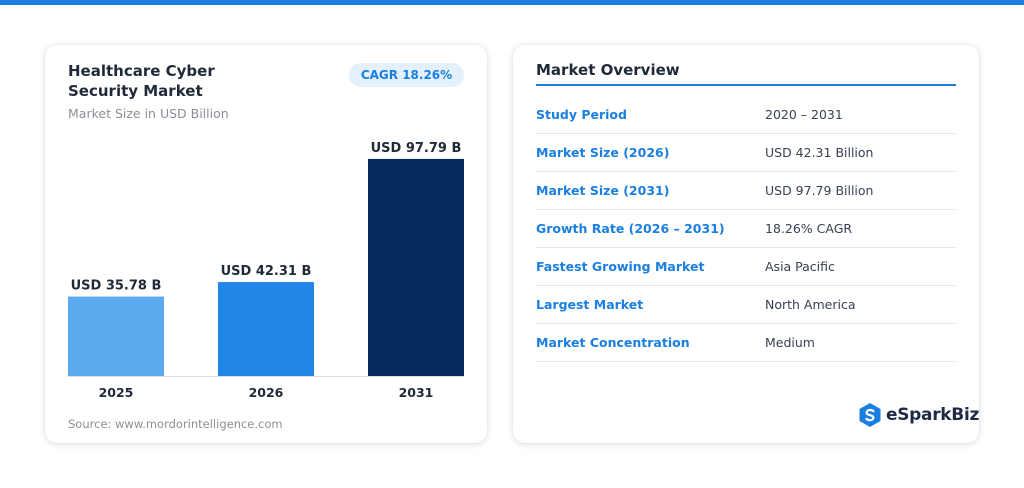  Describe the element at coordinates (141, 81) in the screenshot. I see `chart-title: Healthcare Cyber Security Market` at that location.